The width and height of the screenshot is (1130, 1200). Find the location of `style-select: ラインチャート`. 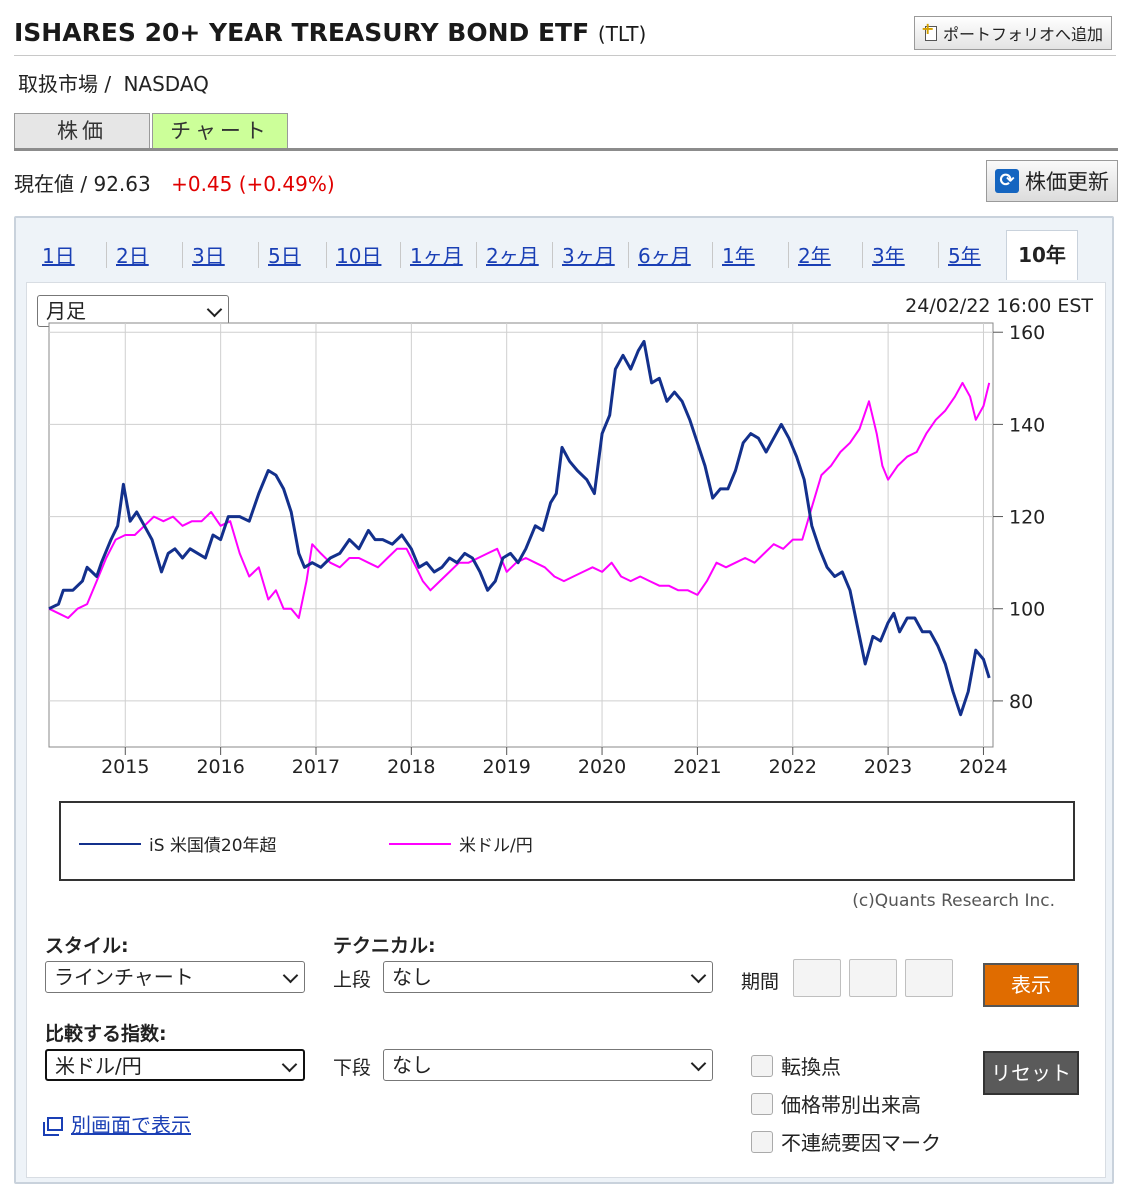

style-select: ラインチャート is located at coordinates (175, 977).